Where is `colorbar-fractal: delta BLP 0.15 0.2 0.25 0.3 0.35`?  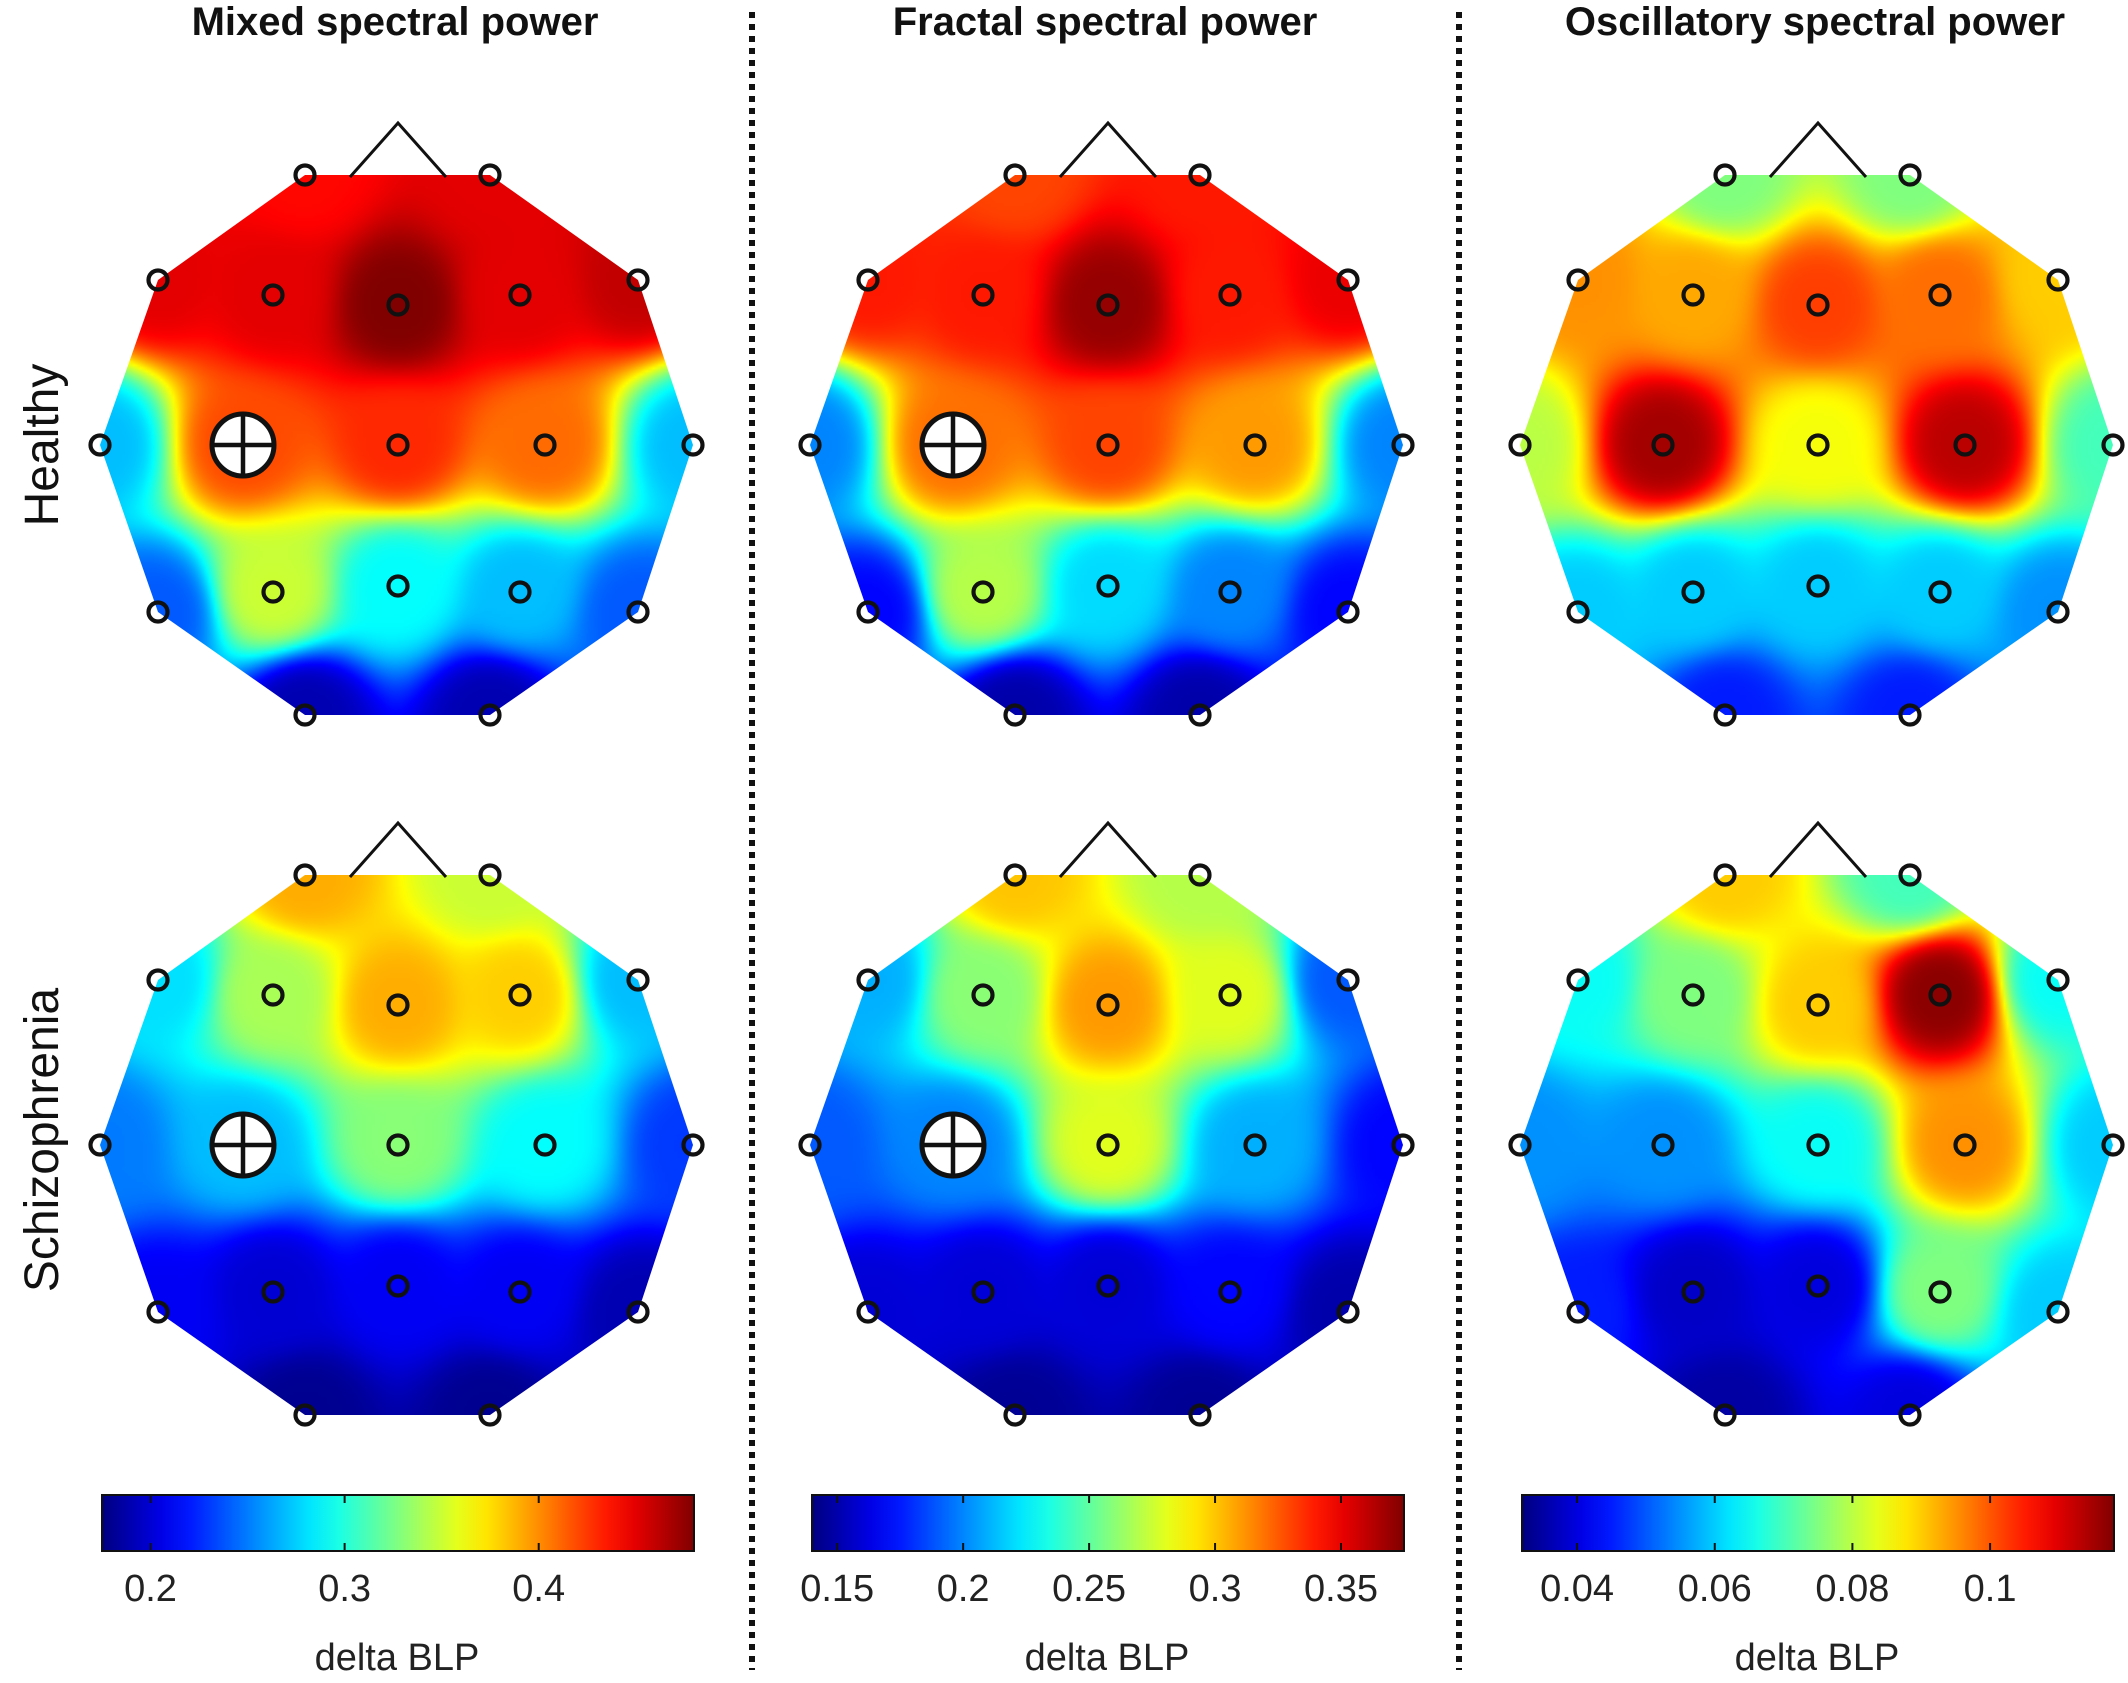 colorbar-fractal: delta BLP 0.15 0.2 0.25 0.3 0.35 is located at coordinates (1102, 1586).